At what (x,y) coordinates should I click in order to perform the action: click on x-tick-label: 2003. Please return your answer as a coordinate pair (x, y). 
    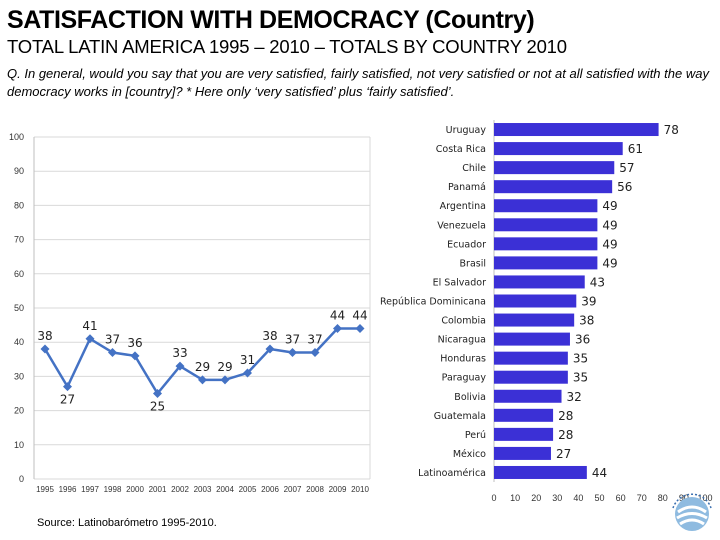
    Looking at the image, I should click on (203, 489).